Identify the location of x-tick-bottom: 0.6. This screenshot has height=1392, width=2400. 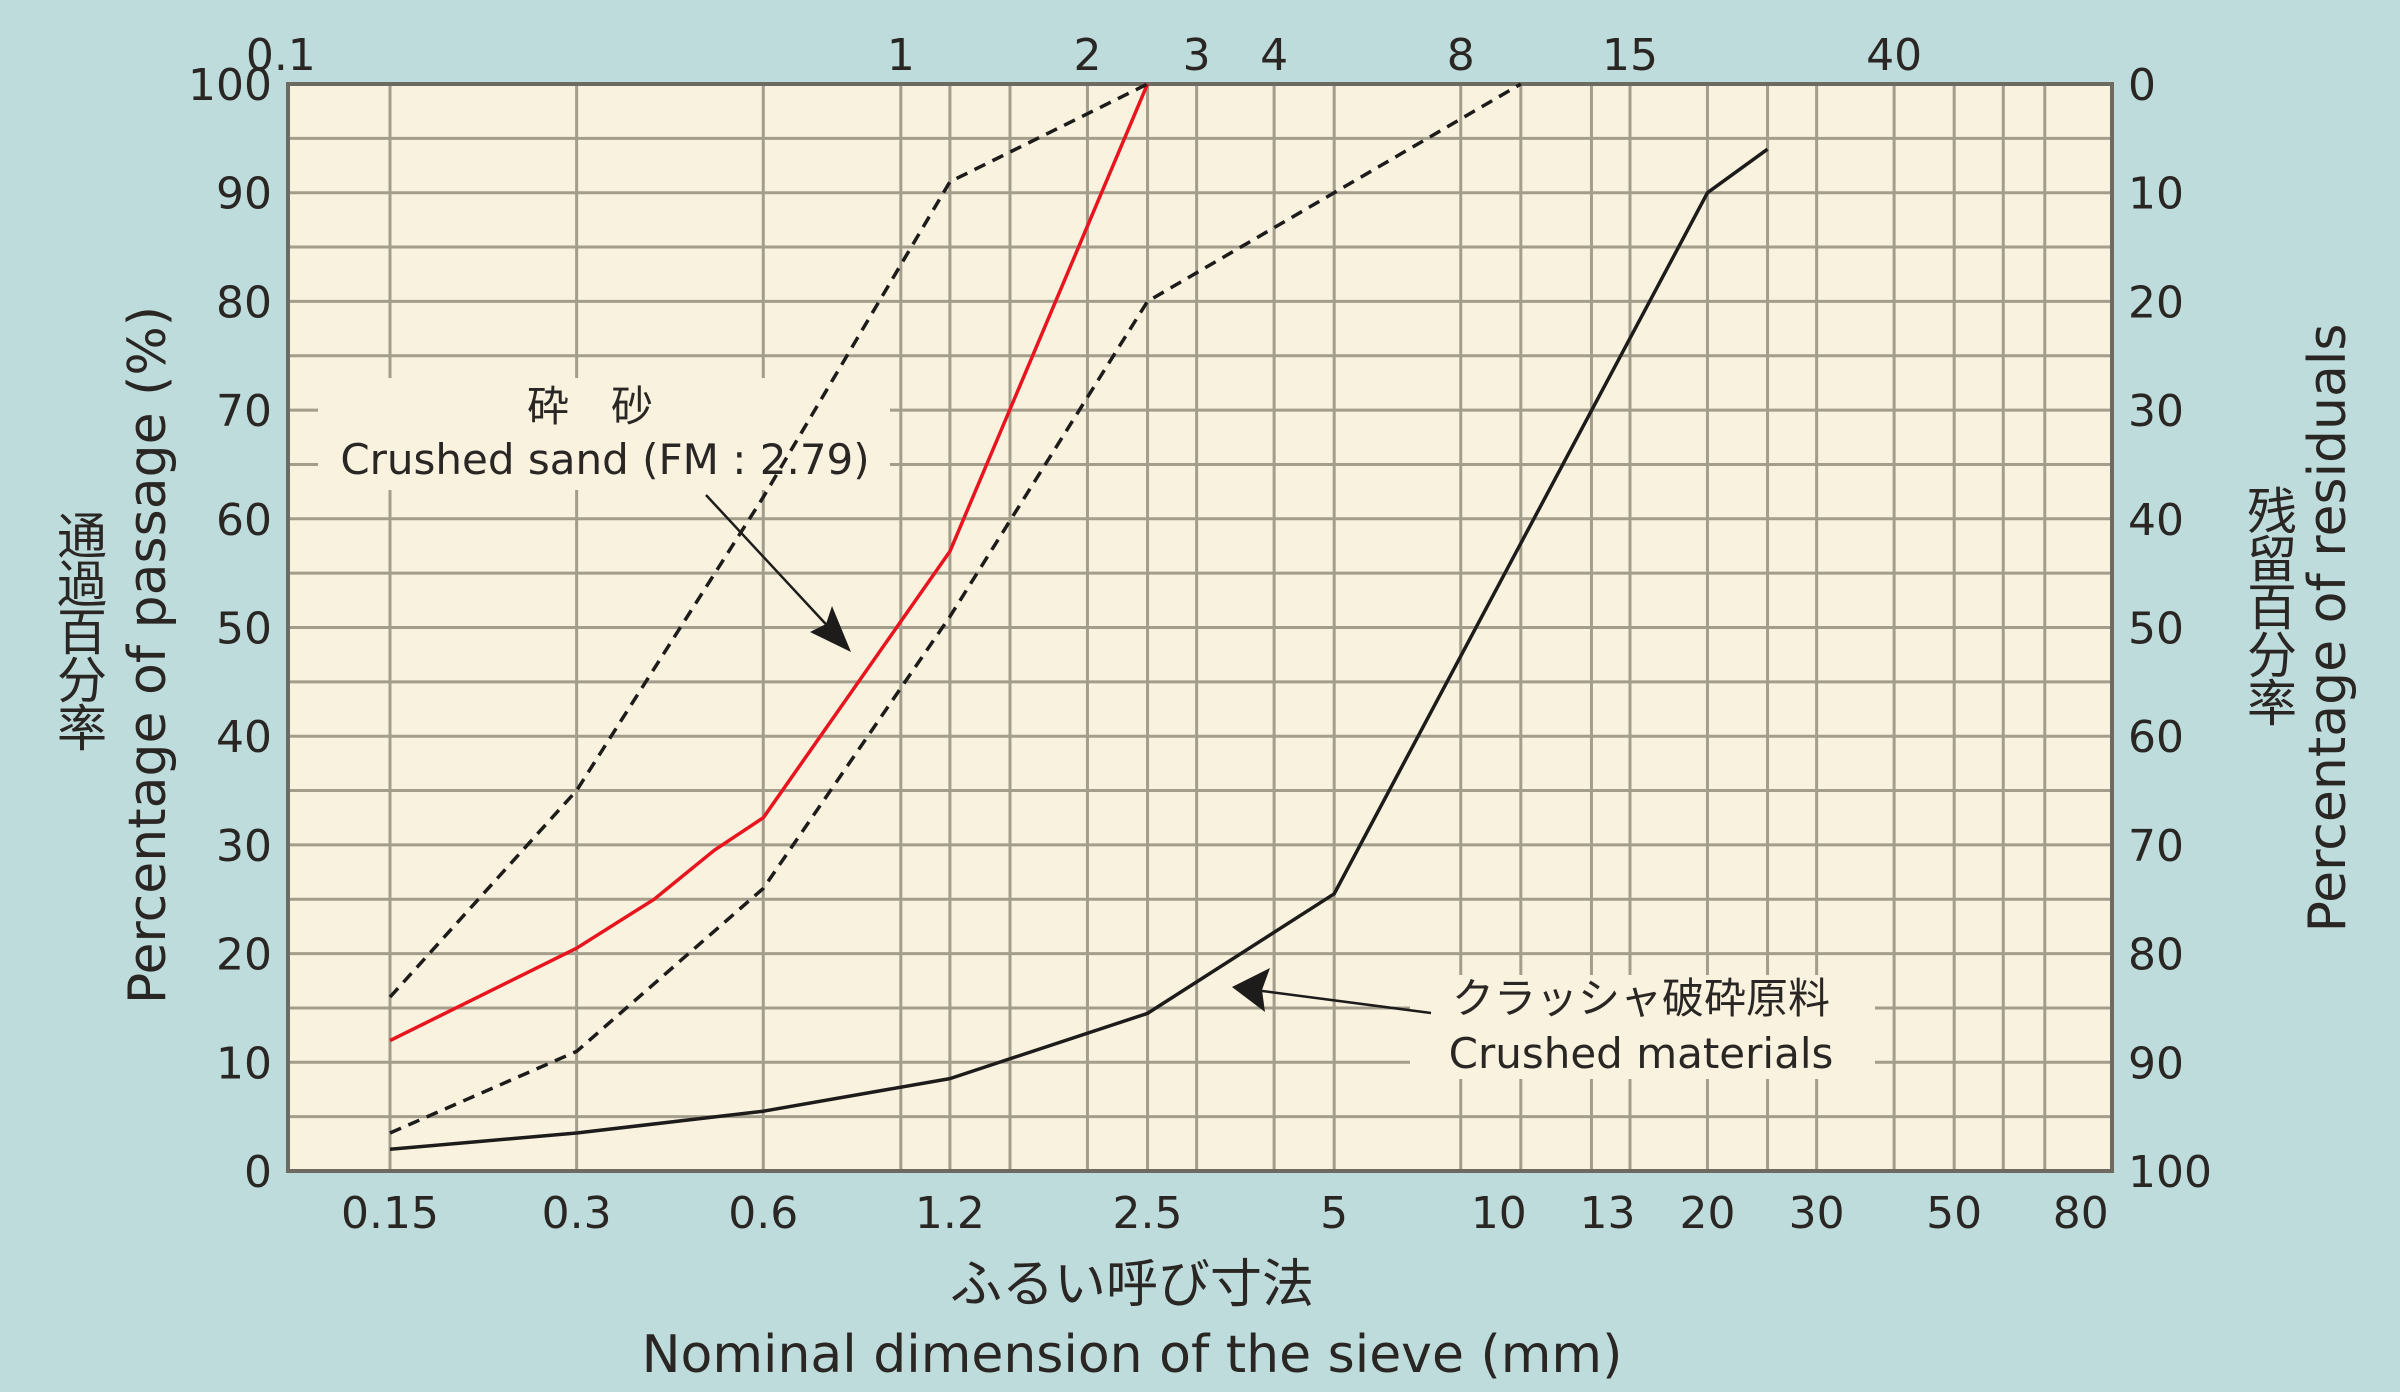
(763, 1213).